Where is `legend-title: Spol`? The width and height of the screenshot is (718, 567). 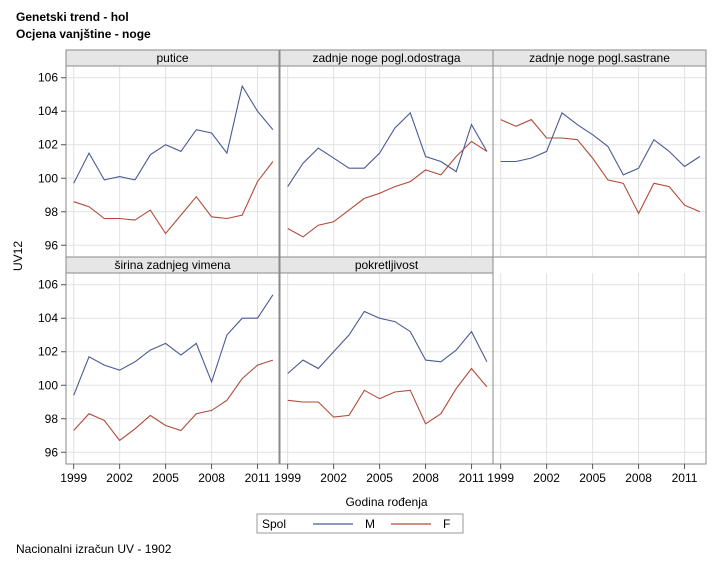
legend-title: Spol is located at coordinates (274, 524).